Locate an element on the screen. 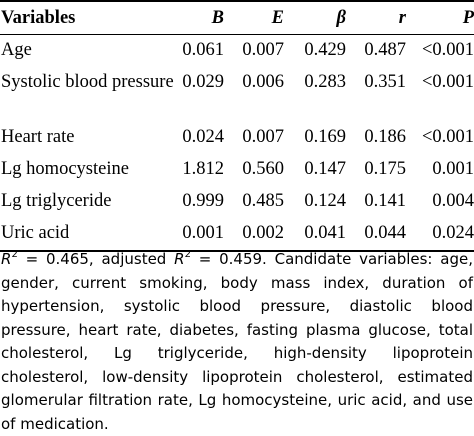 The height and width of the screenshot is (436, 474). cell-b: 0.029 is located at coordinates (203, 82).